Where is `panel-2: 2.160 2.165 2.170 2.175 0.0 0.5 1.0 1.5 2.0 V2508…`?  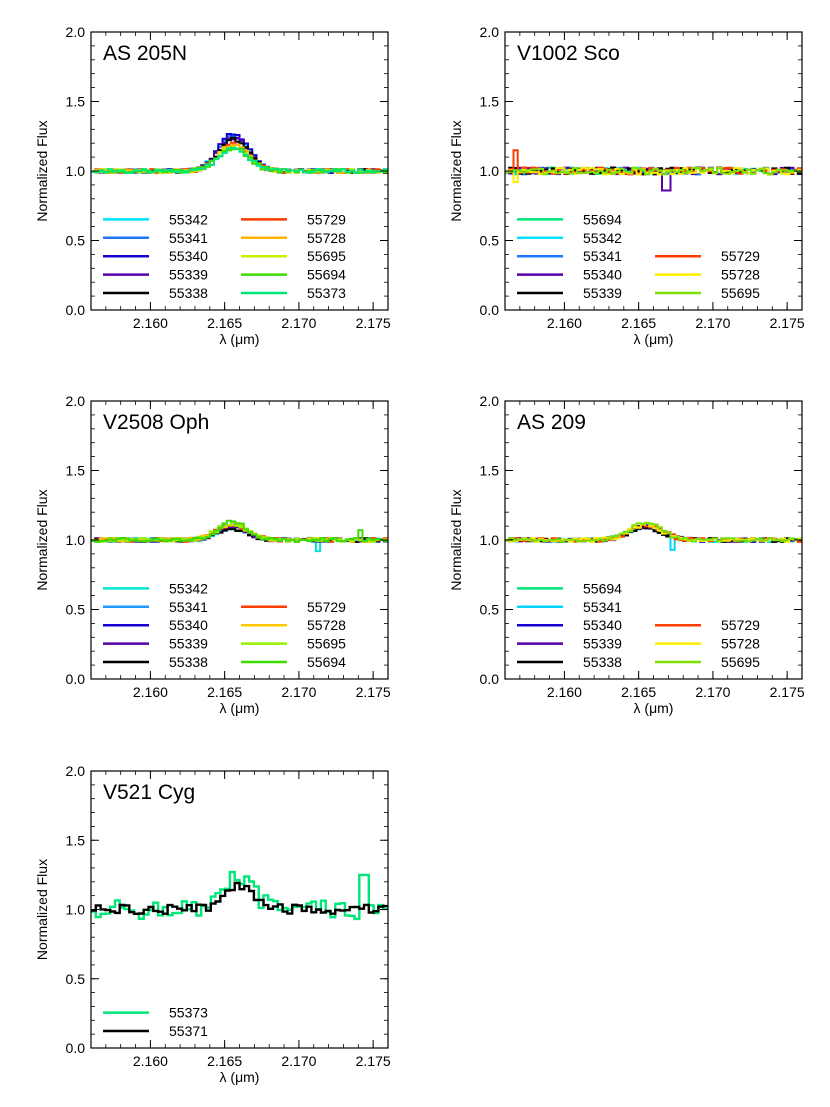 panel-2: 2.160 2.165 2.170 2.175 0.0 0.5 1.0 1.5 2.0 V2508… is located at coordinates (212, 554).